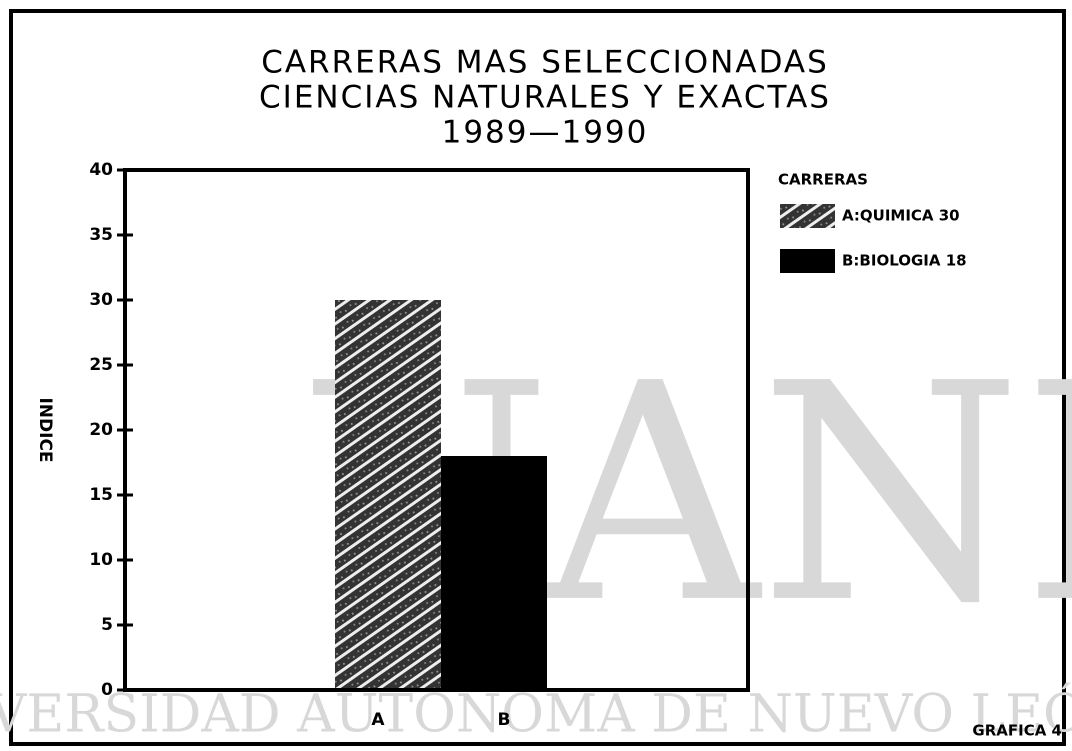  I want to click on y-tick-label: 40, so click(101, 170).